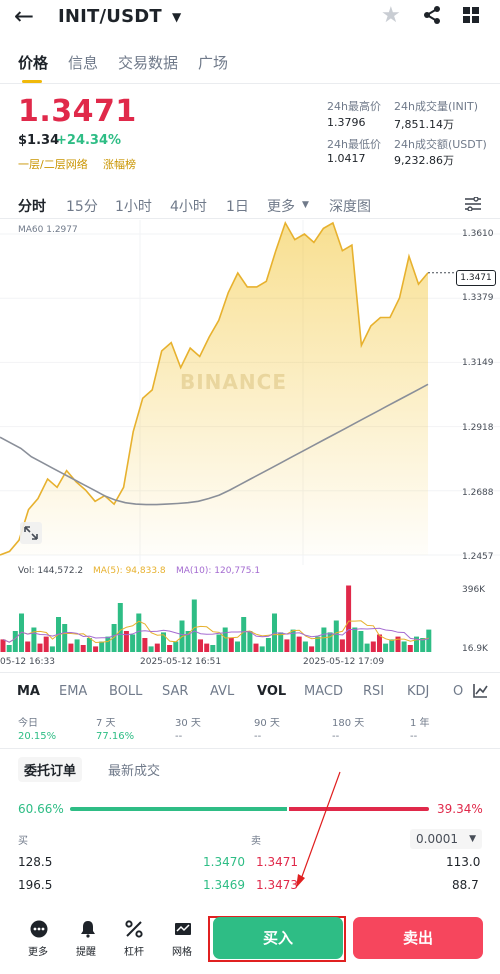 The image size is (500, 974). What do you see at coordinates (179, 736) in the screenshot?
I see `perf-value-30d: --` at bounding box center [179, 736].